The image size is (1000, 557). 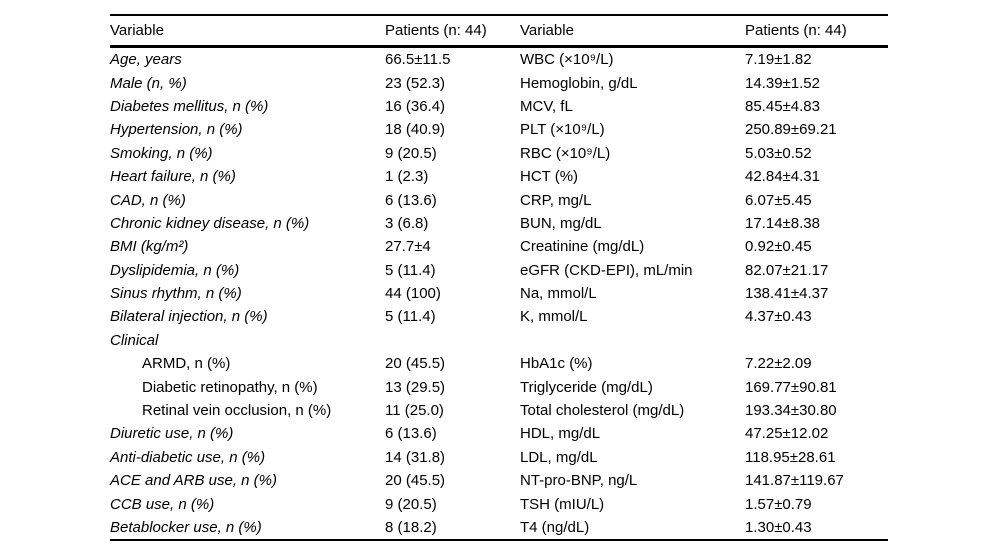 What do you see at coordinates (606, 270) in the screenshot?
I see `variable-cell: eGFR (CKD-EPI), mL/min` at bounding box center [606, 270].